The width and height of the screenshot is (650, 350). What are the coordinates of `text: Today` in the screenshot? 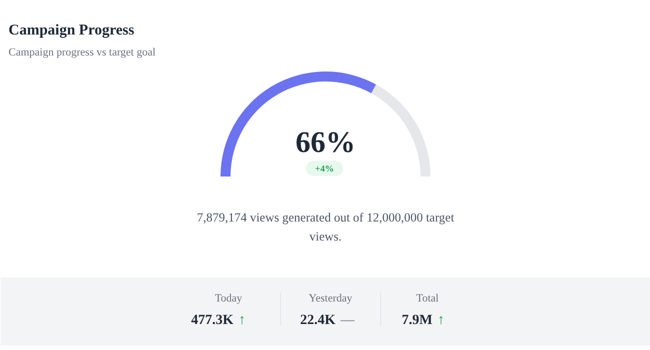 It's located at (228, 298).